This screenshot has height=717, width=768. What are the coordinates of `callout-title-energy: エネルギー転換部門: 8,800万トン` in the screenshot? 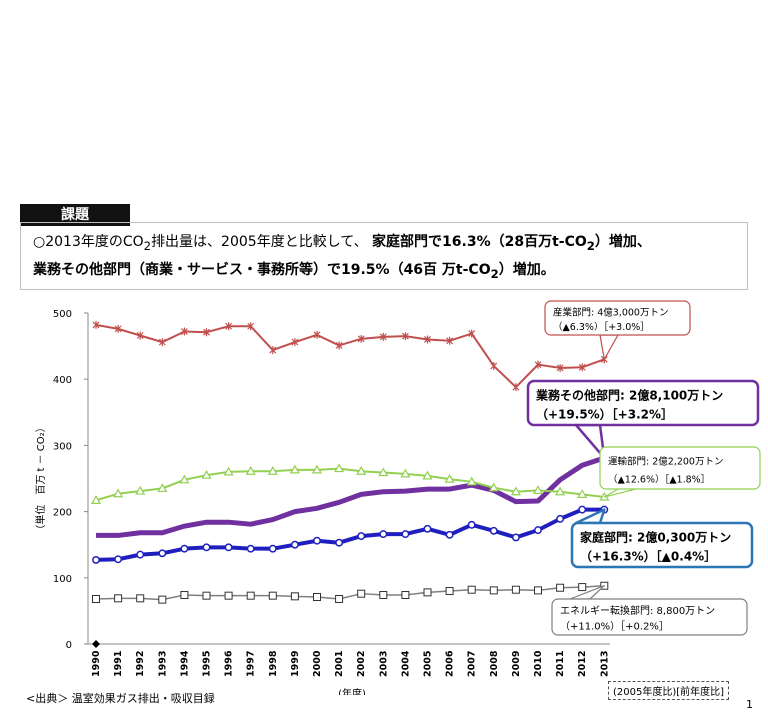 It's located at (637, 610).